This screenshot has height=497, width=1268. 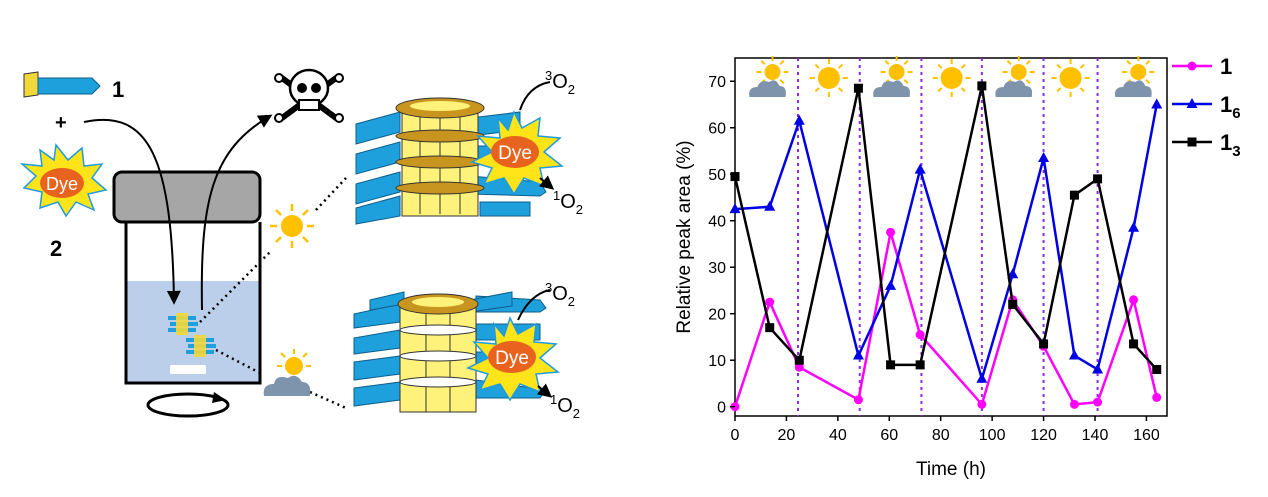 I want to click on x-tick-label-1: 20, so click(x=787, y=435).